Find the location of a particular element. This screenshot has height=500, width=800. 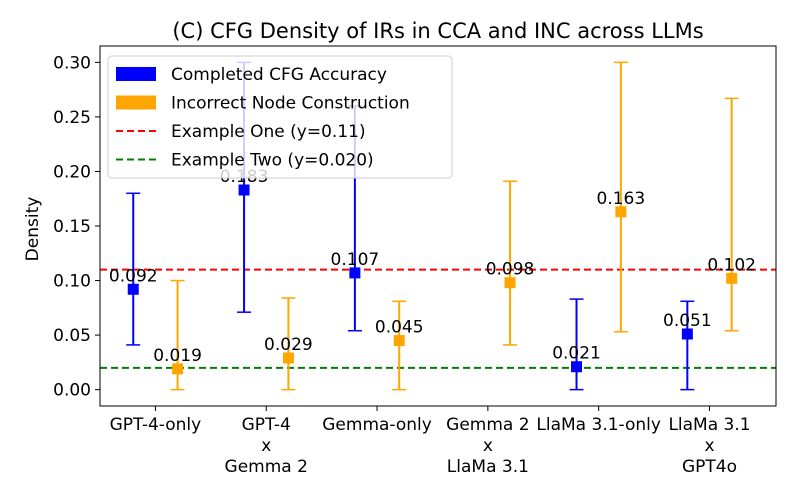

x-tick-label: GPT-4-only is located at coordinates (156, 425).